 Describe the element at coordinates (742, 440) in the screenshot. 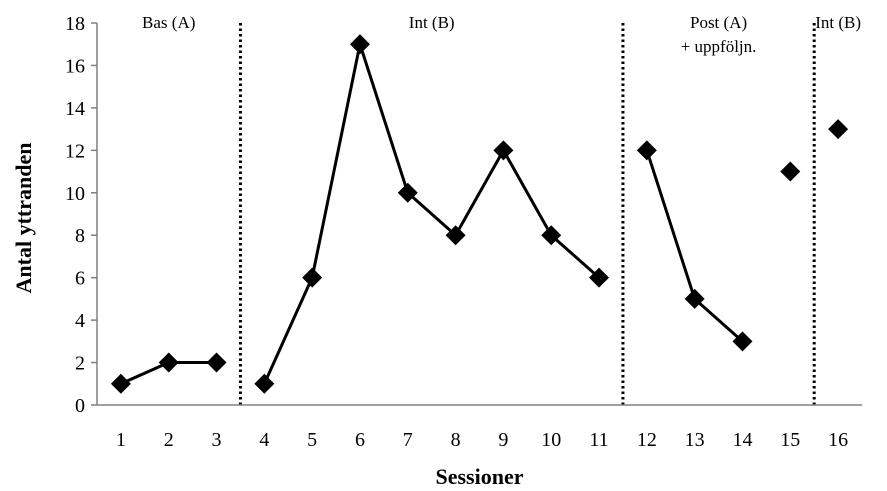

I see `x-tick-label: 14` at that location.